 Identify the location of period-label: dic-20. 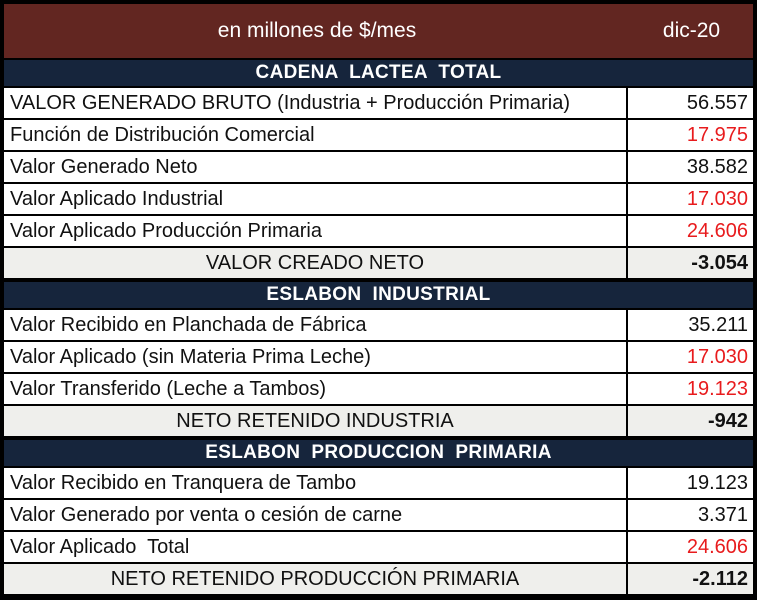
(691, 30).